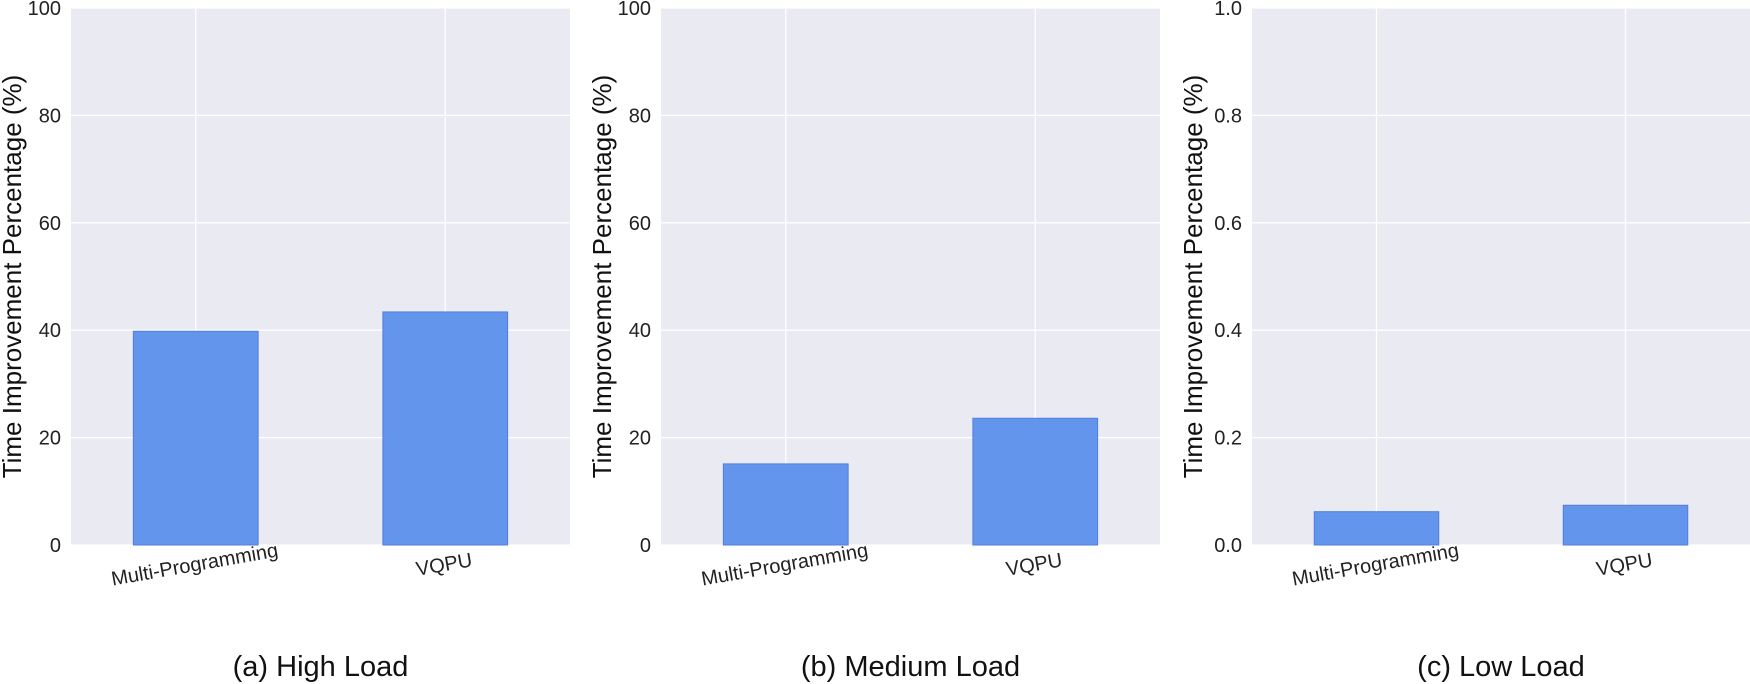 The height and width of the screenshot is (684, 1750). I want to click on panel-caption: (b) Medium Load, so click(910, 667).